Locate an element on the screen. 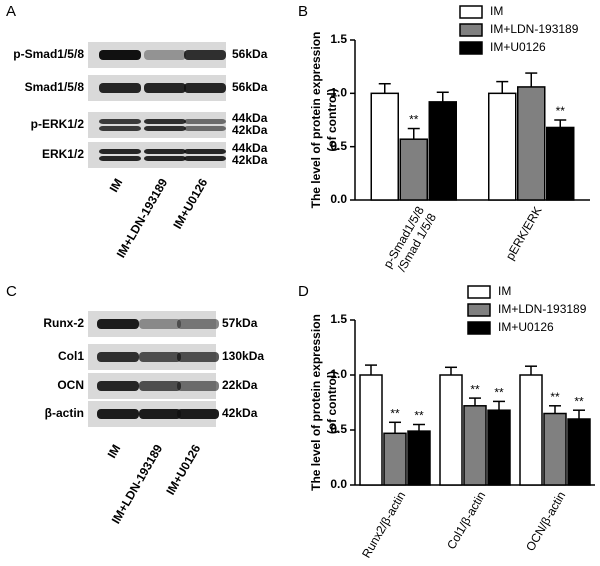 The image size is (600, 566). protein-label: p-ERK1/2 is located at coordinates (58, 124).